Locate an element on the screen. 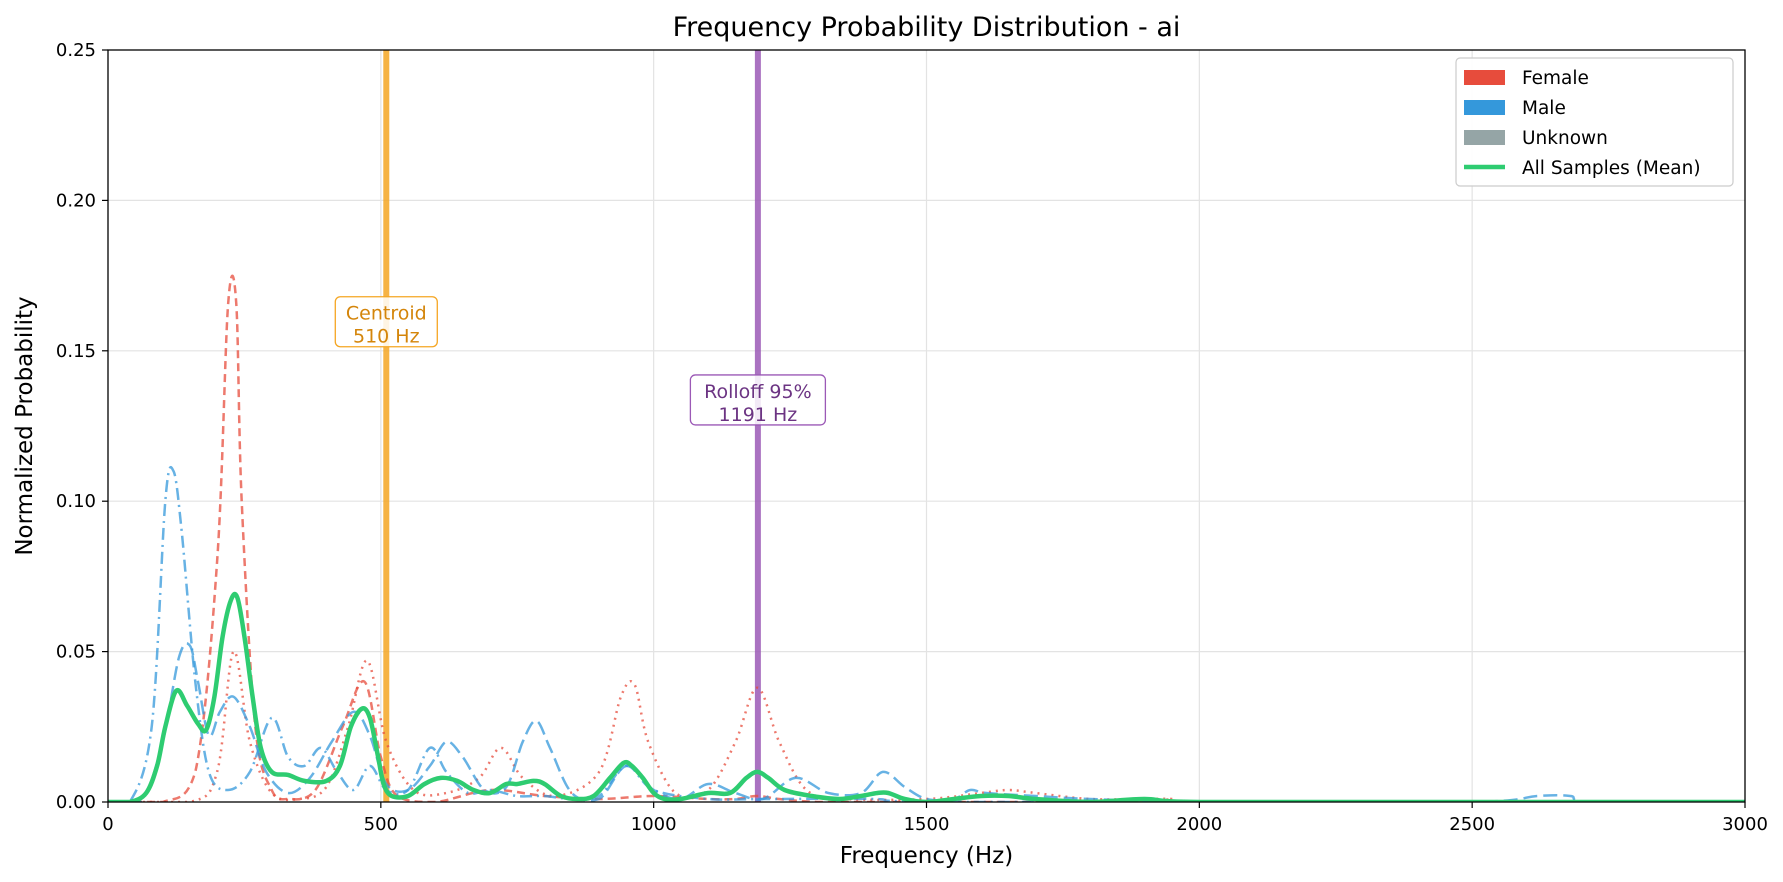  x-tick-label: 1000 is located at coordinates (654, 824).